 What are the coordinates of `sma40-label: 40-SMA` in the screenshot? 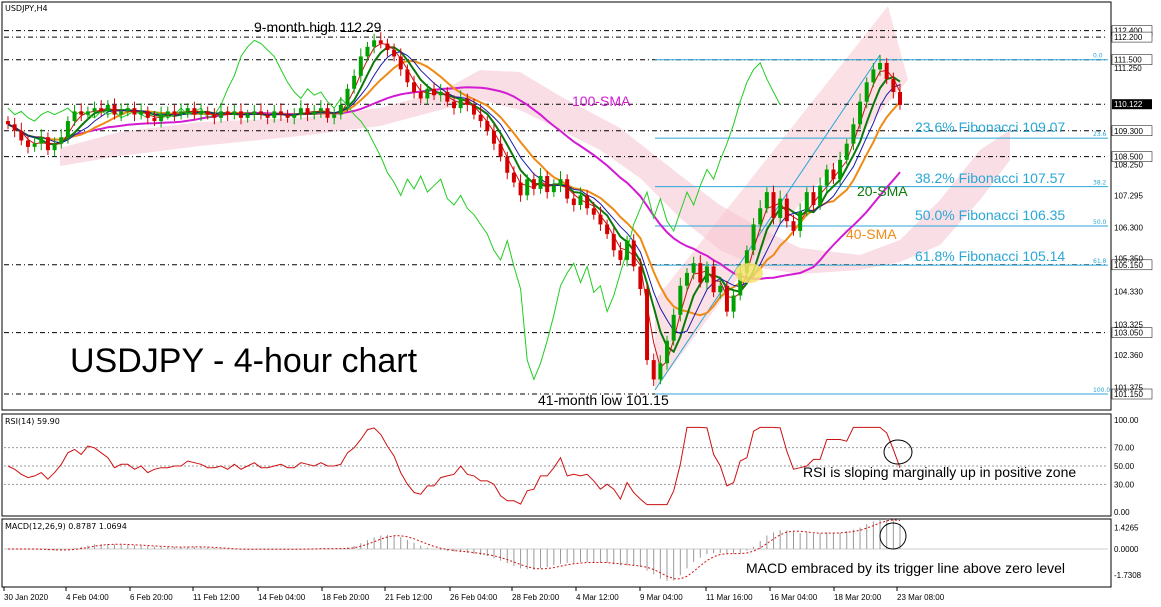 It's located at (871, 234).